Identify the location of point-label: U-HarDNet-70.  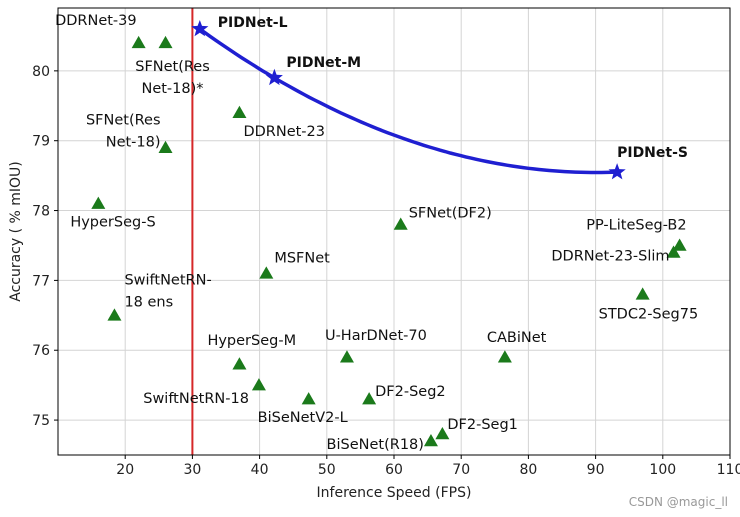
(376, 336).